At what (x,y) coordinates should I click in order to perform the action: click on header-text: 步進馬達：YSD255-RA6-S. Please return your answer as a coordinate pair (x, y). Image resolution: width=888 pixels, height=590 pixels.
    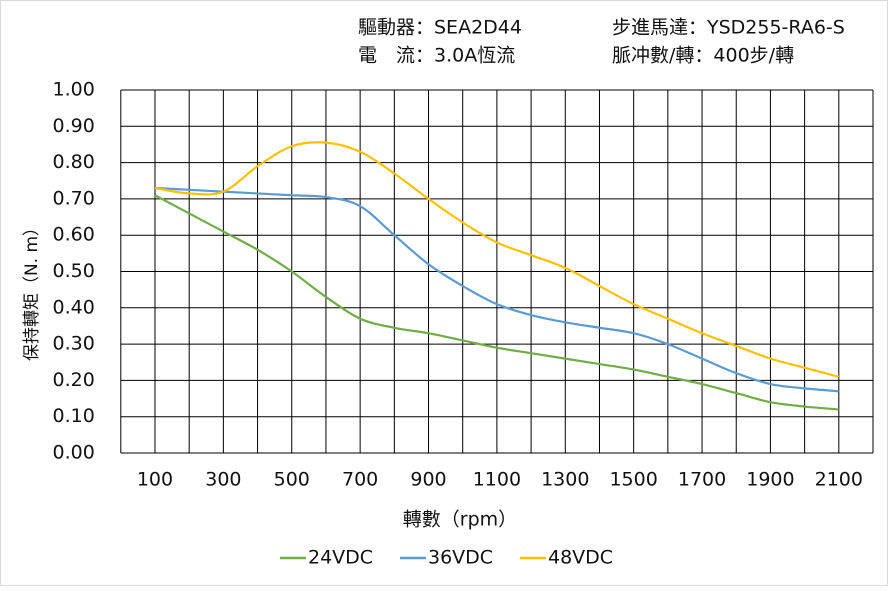
    Looking at the image, I should click on (728, 28).